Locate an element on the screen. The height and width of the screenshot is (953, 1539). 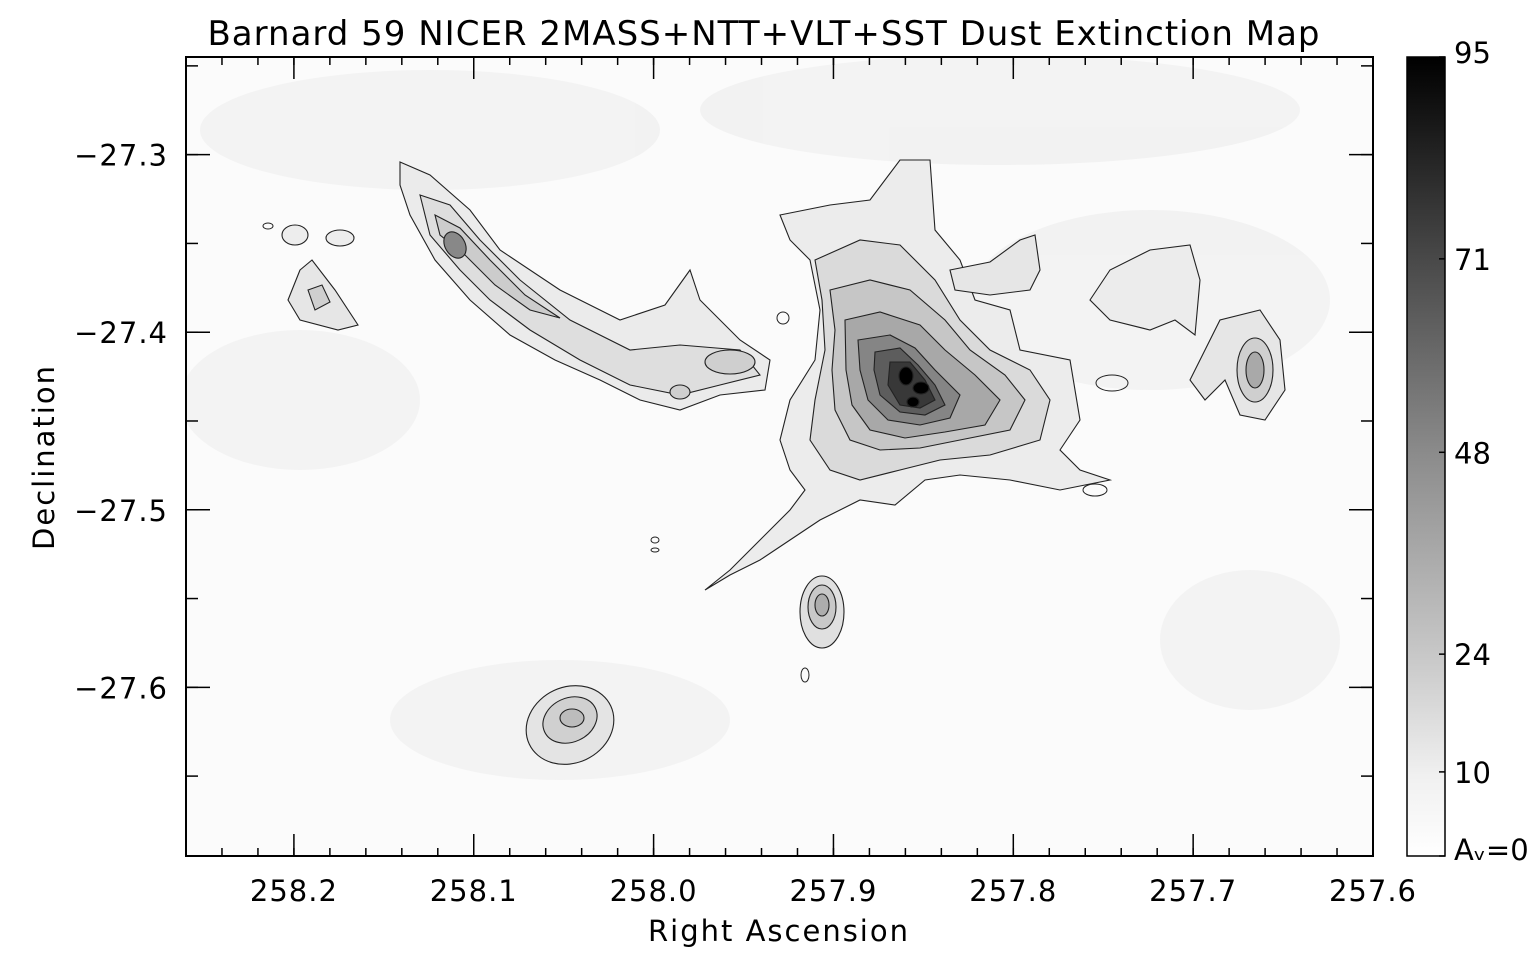
northeast-clump is located at coordinates (1145, 290).